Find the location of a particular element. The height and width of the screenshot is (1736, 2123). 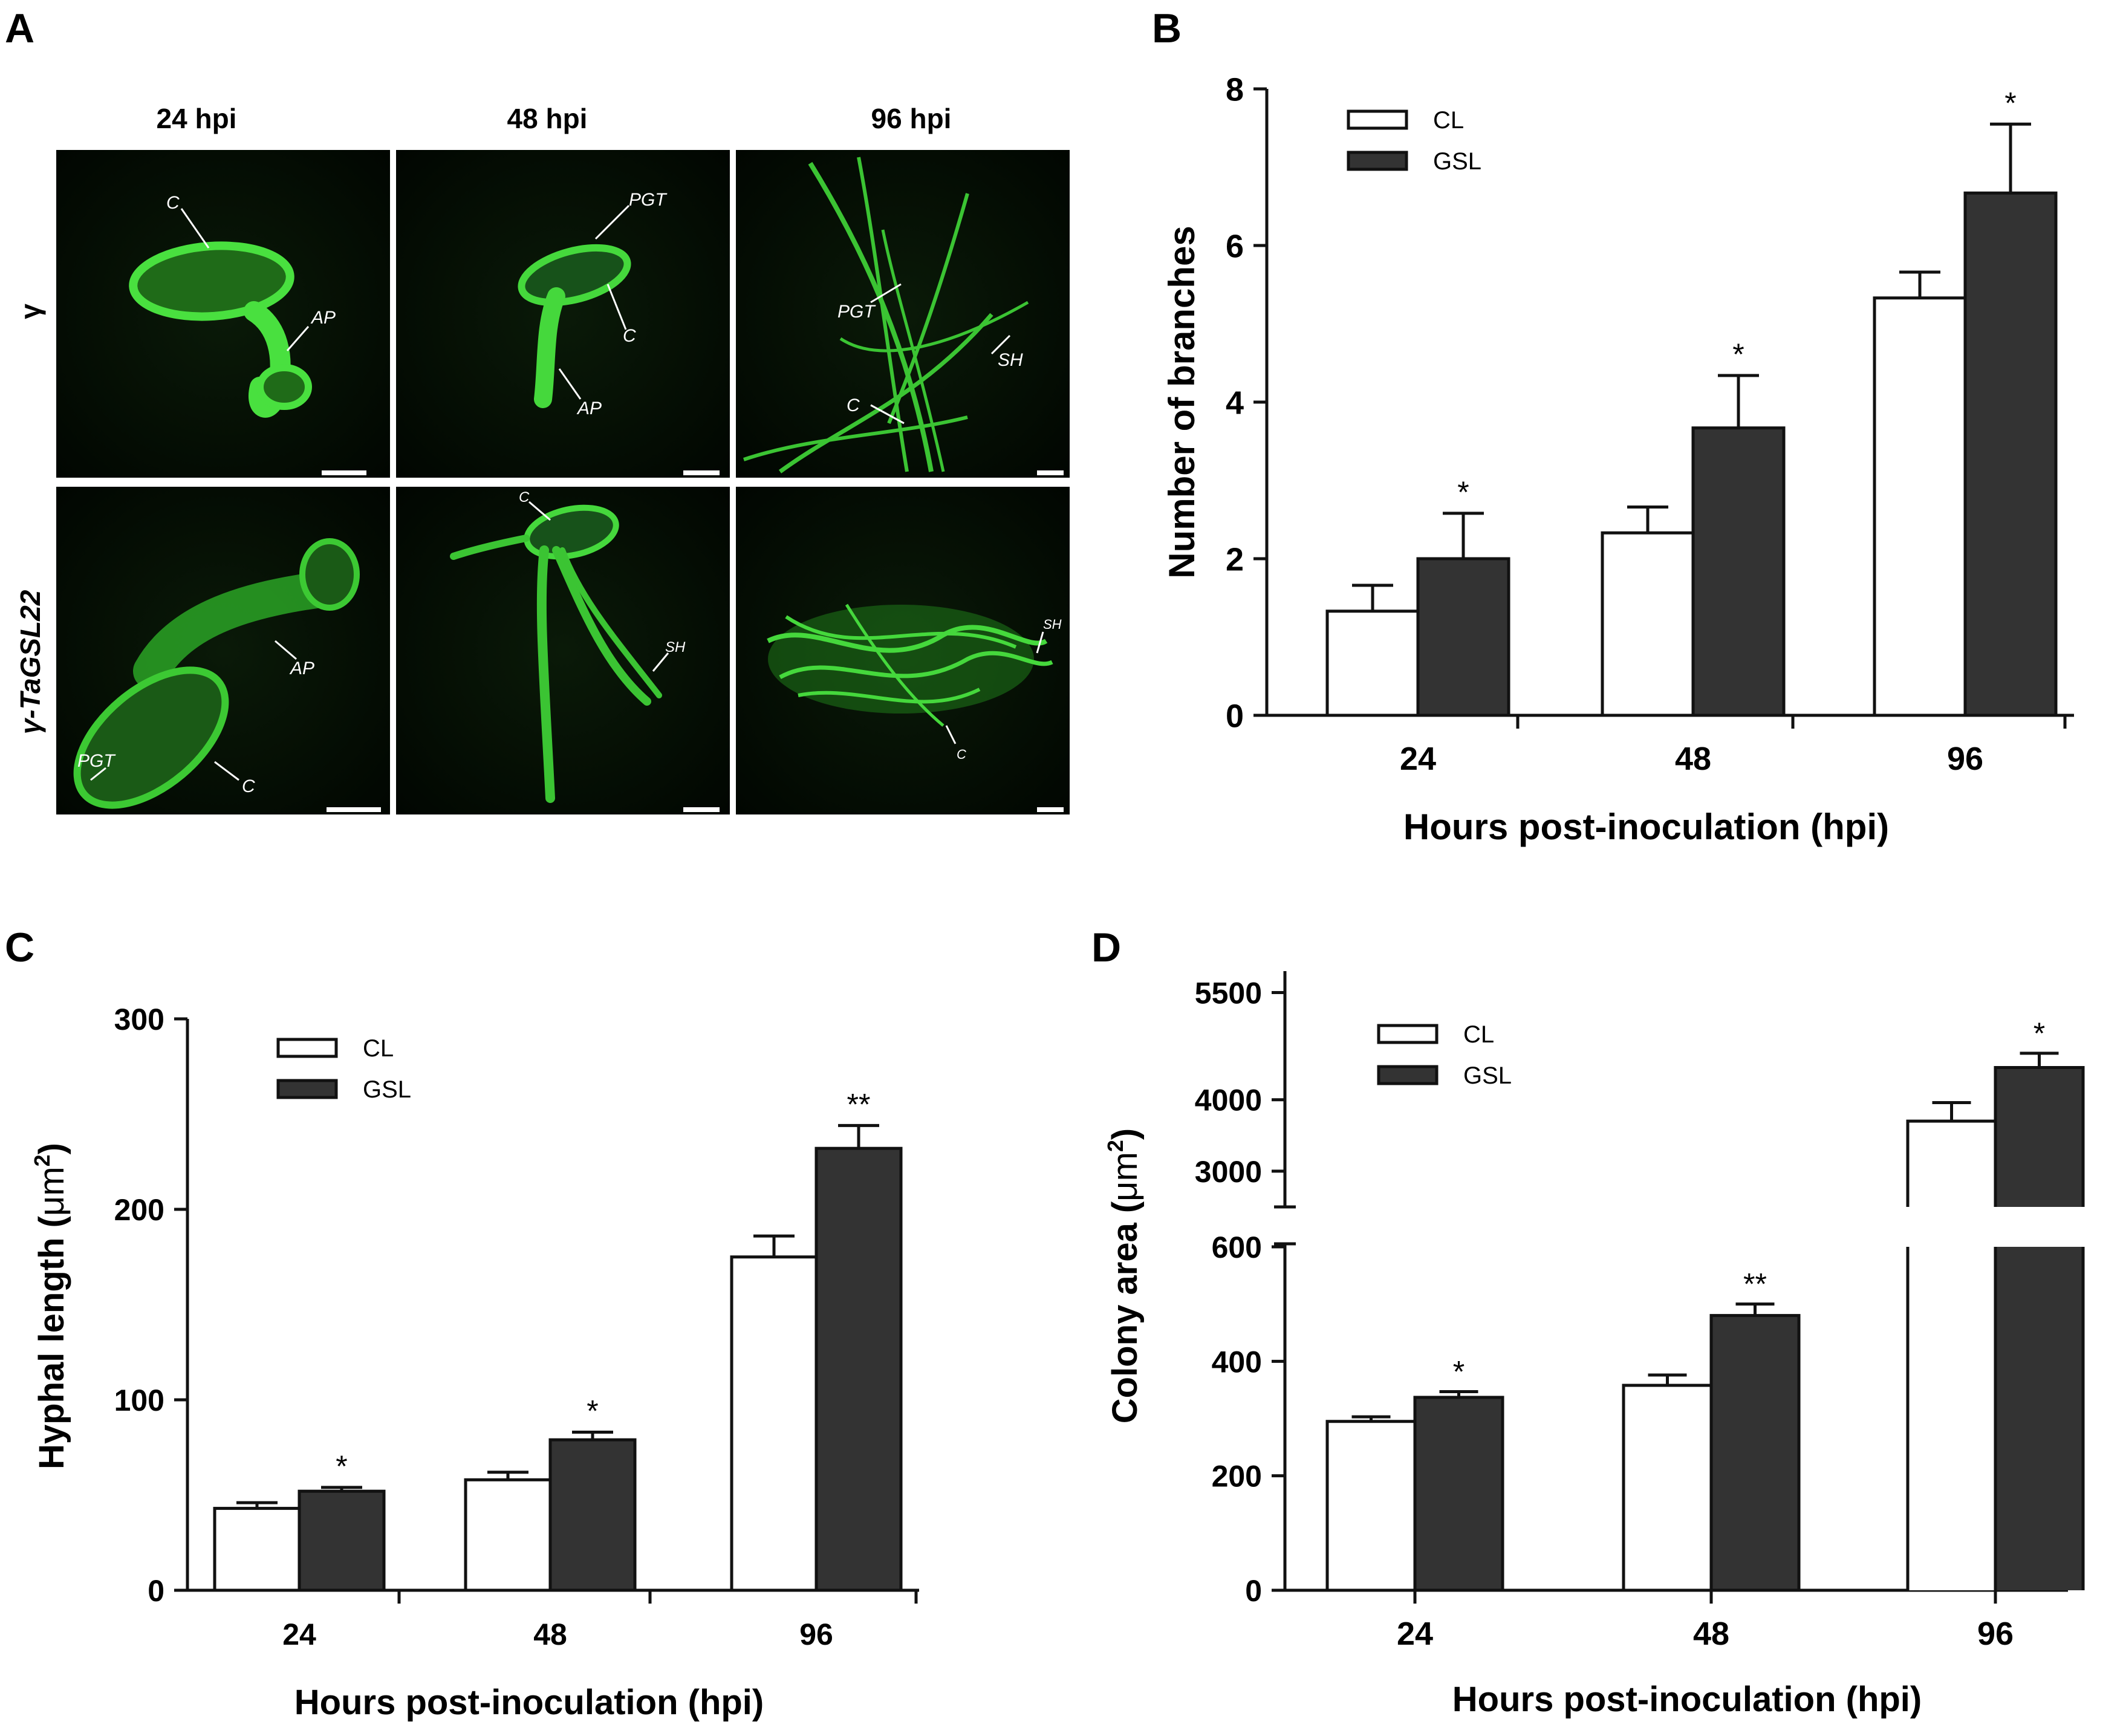

micro-annot-r0c2-0: PGT is located at coordinates (857, 312).